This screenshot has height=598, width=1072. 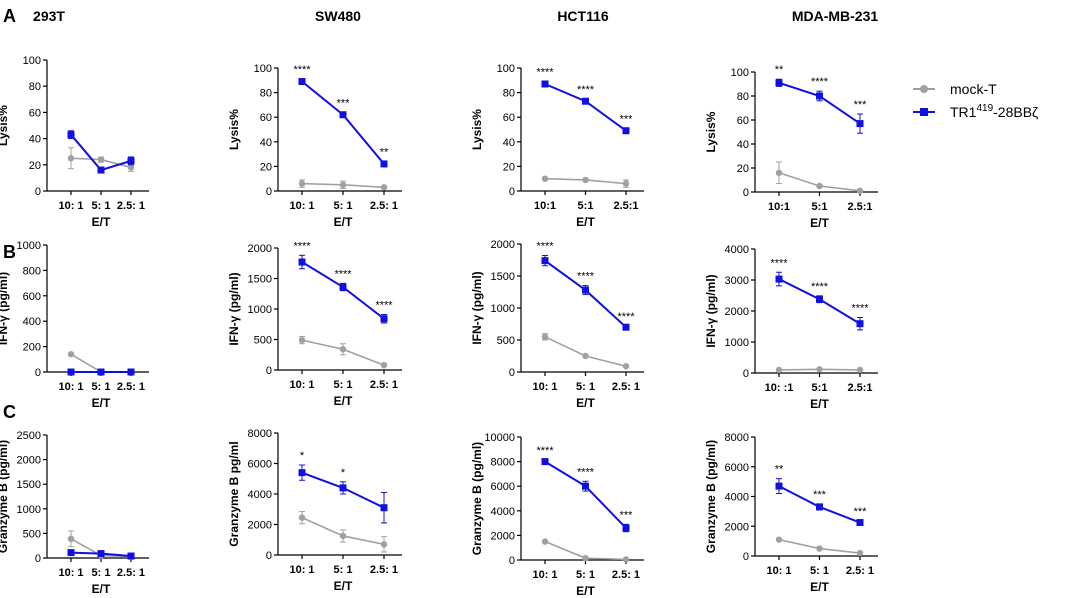 I want to click on y-tick-label: 600, so click(x=32, y=297).